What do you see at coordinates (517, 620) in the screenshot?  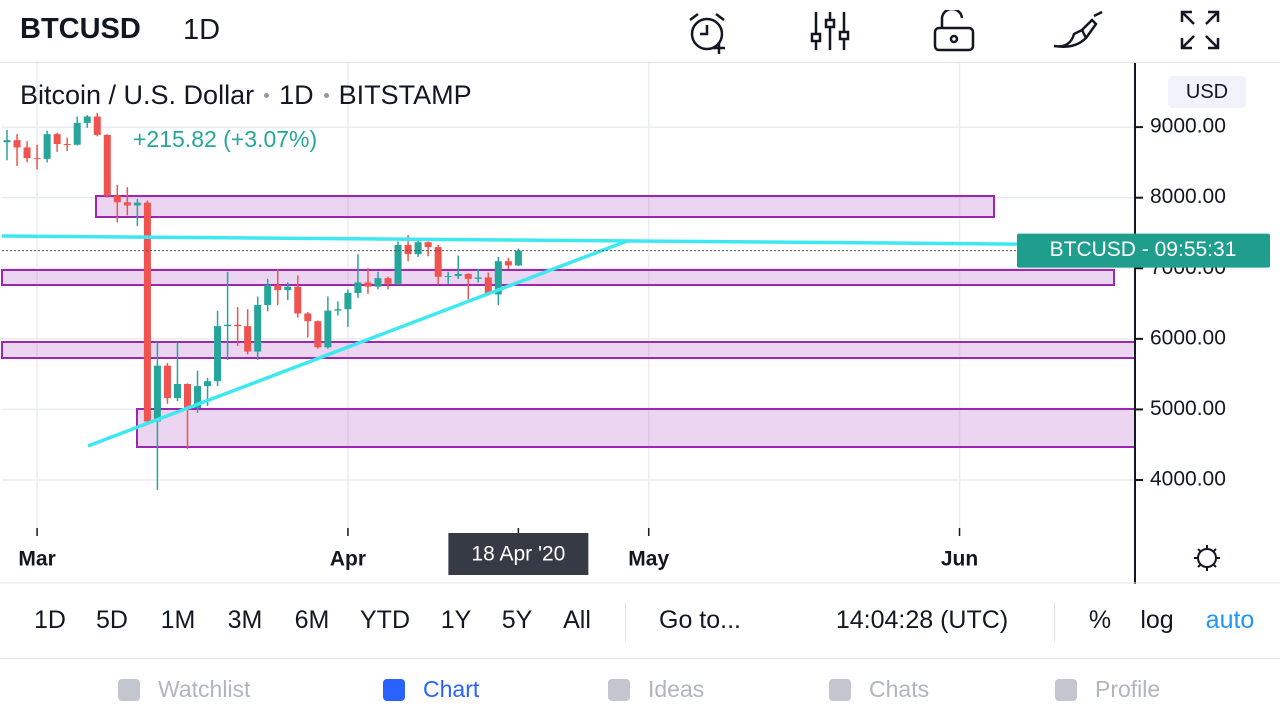 I see `range-button: 5Y` at bounding box center [517, 620].